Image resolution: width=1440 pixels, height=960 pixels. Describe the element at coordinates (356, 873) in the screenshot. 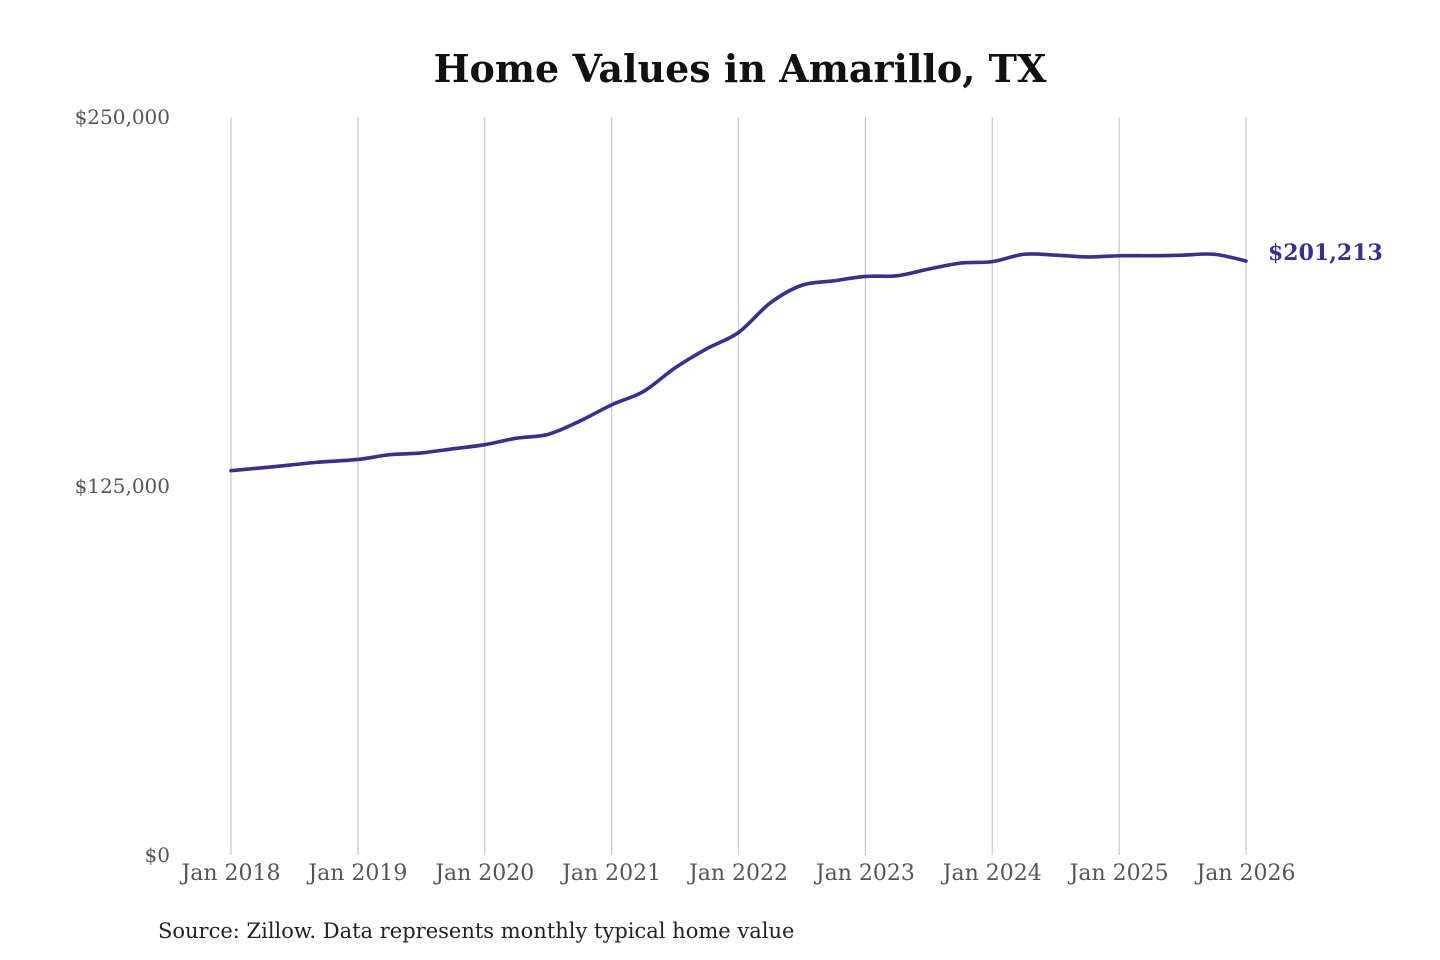

I see `x-tick-label: Jan 2019` at that location.